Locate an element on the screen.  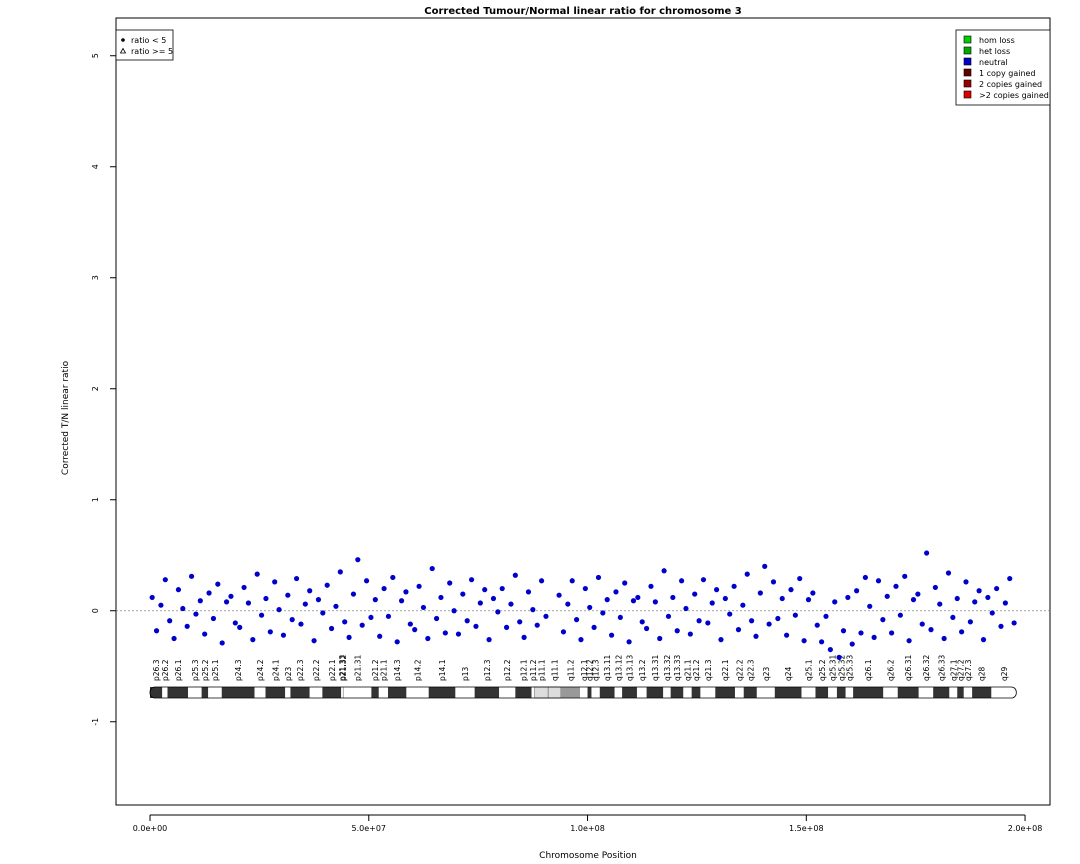
band-label: p11.1 is located at coordinates (541, 670).